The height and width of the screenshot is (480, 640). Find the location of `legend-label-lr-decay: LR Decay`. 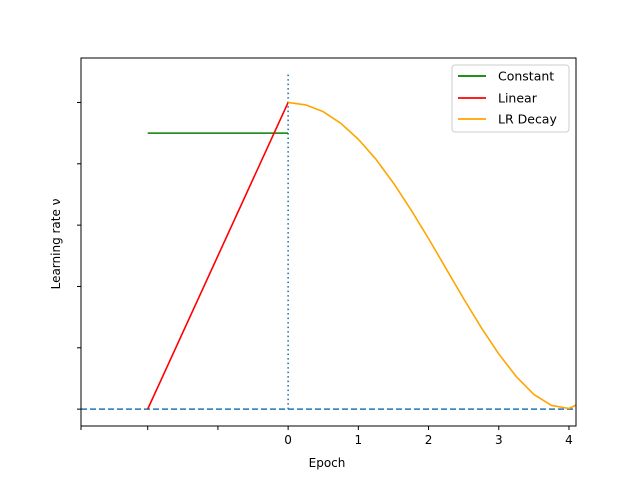

legend-label-lr-decay: LR Decay is located at coordinates (527, 119).